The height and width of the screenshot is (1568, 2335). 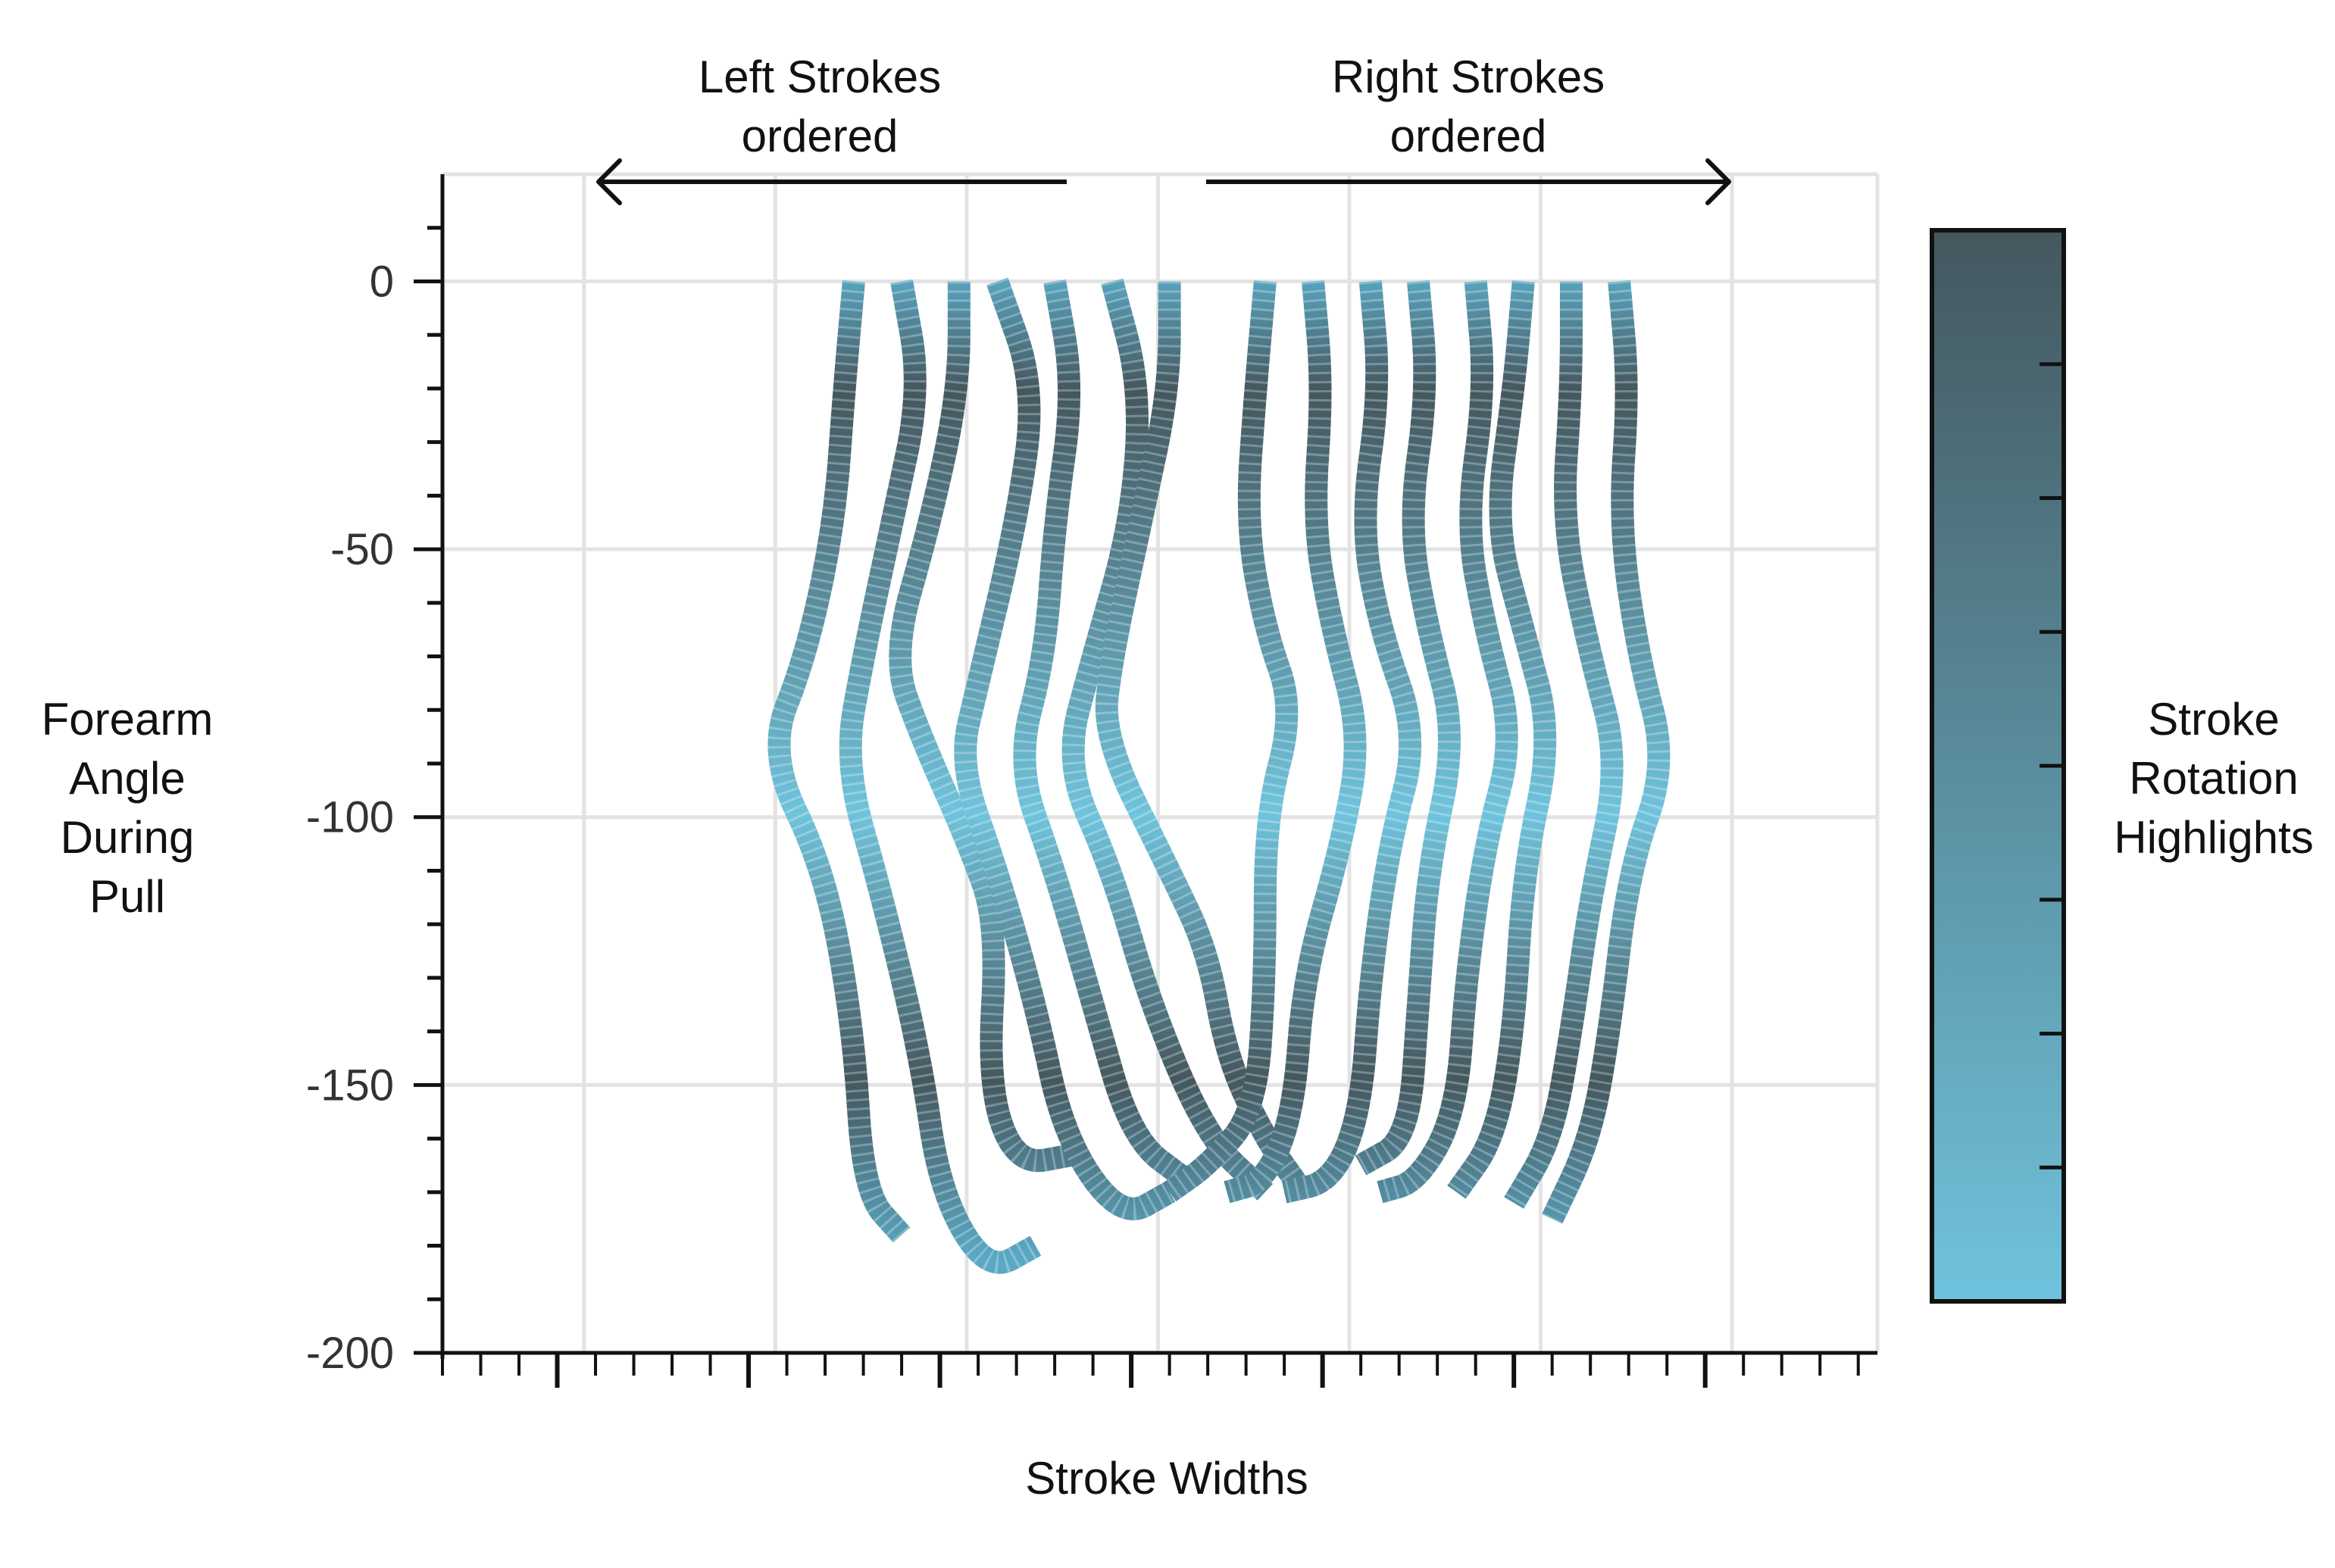 I want to click on right-annotation-line-1: Right Strokes, so click(x=1468, y=77).